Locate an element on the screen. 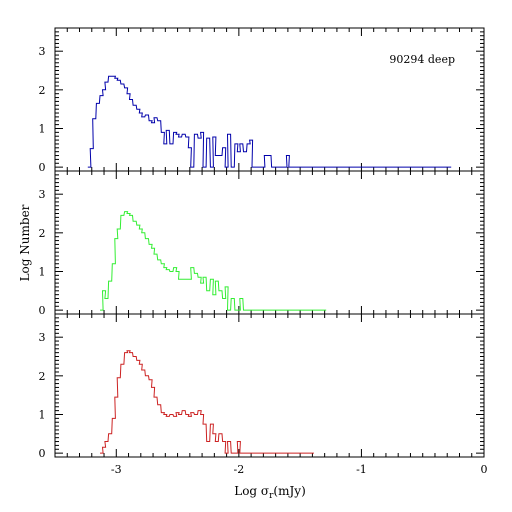  y-axis-label: Log Number is located at coordinates (25, 242).